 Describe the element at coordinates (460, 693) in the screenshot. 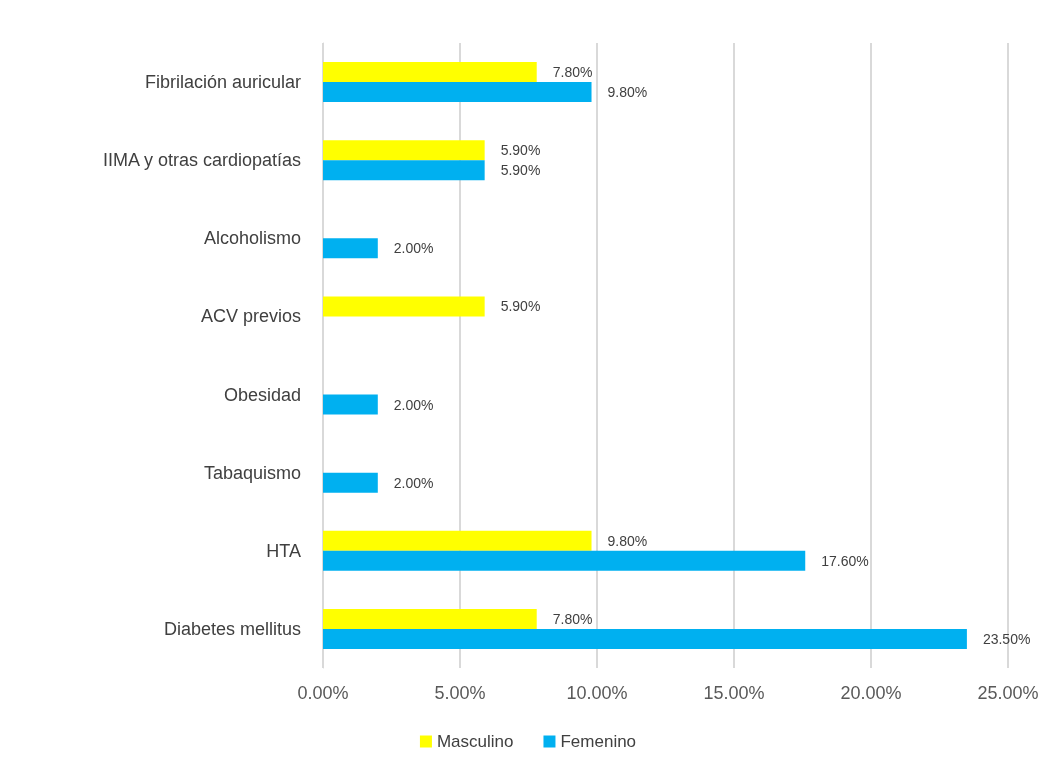

I see `x-tick-label: 5.00%` at that location.